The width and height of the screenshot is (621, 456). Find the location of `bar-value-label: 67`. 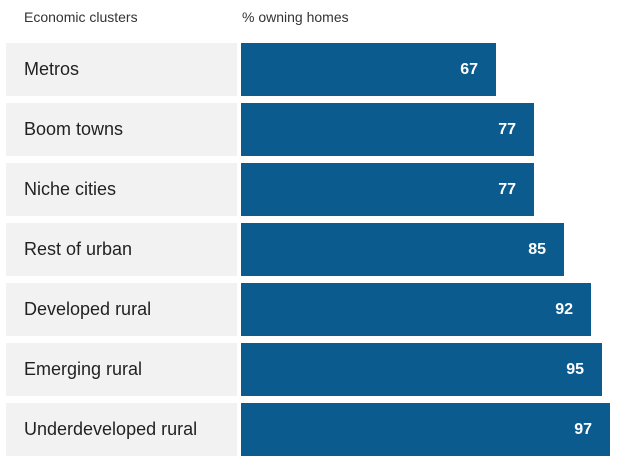

bar-value-label: 67 is located at coordinates (469, 69).